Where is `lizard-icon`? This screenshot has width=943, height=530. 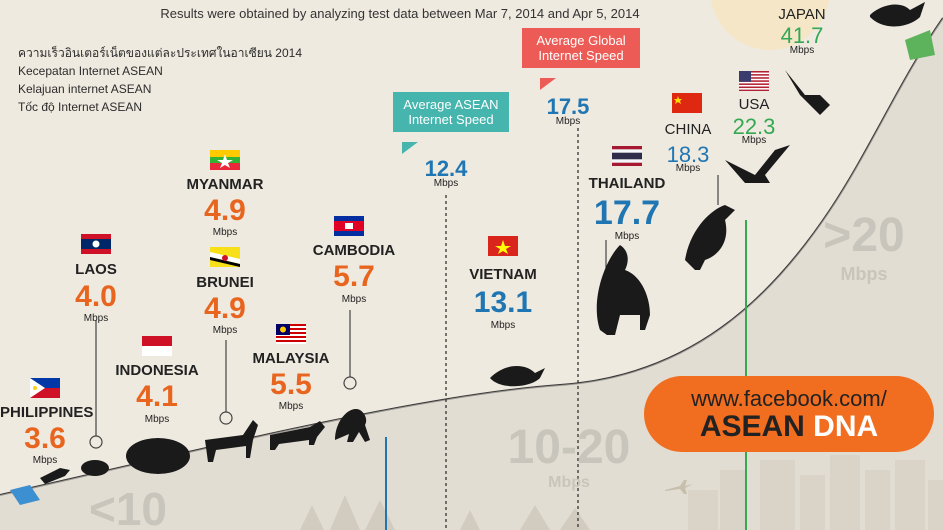
lizard-icon is located at coordinates (55, 476).